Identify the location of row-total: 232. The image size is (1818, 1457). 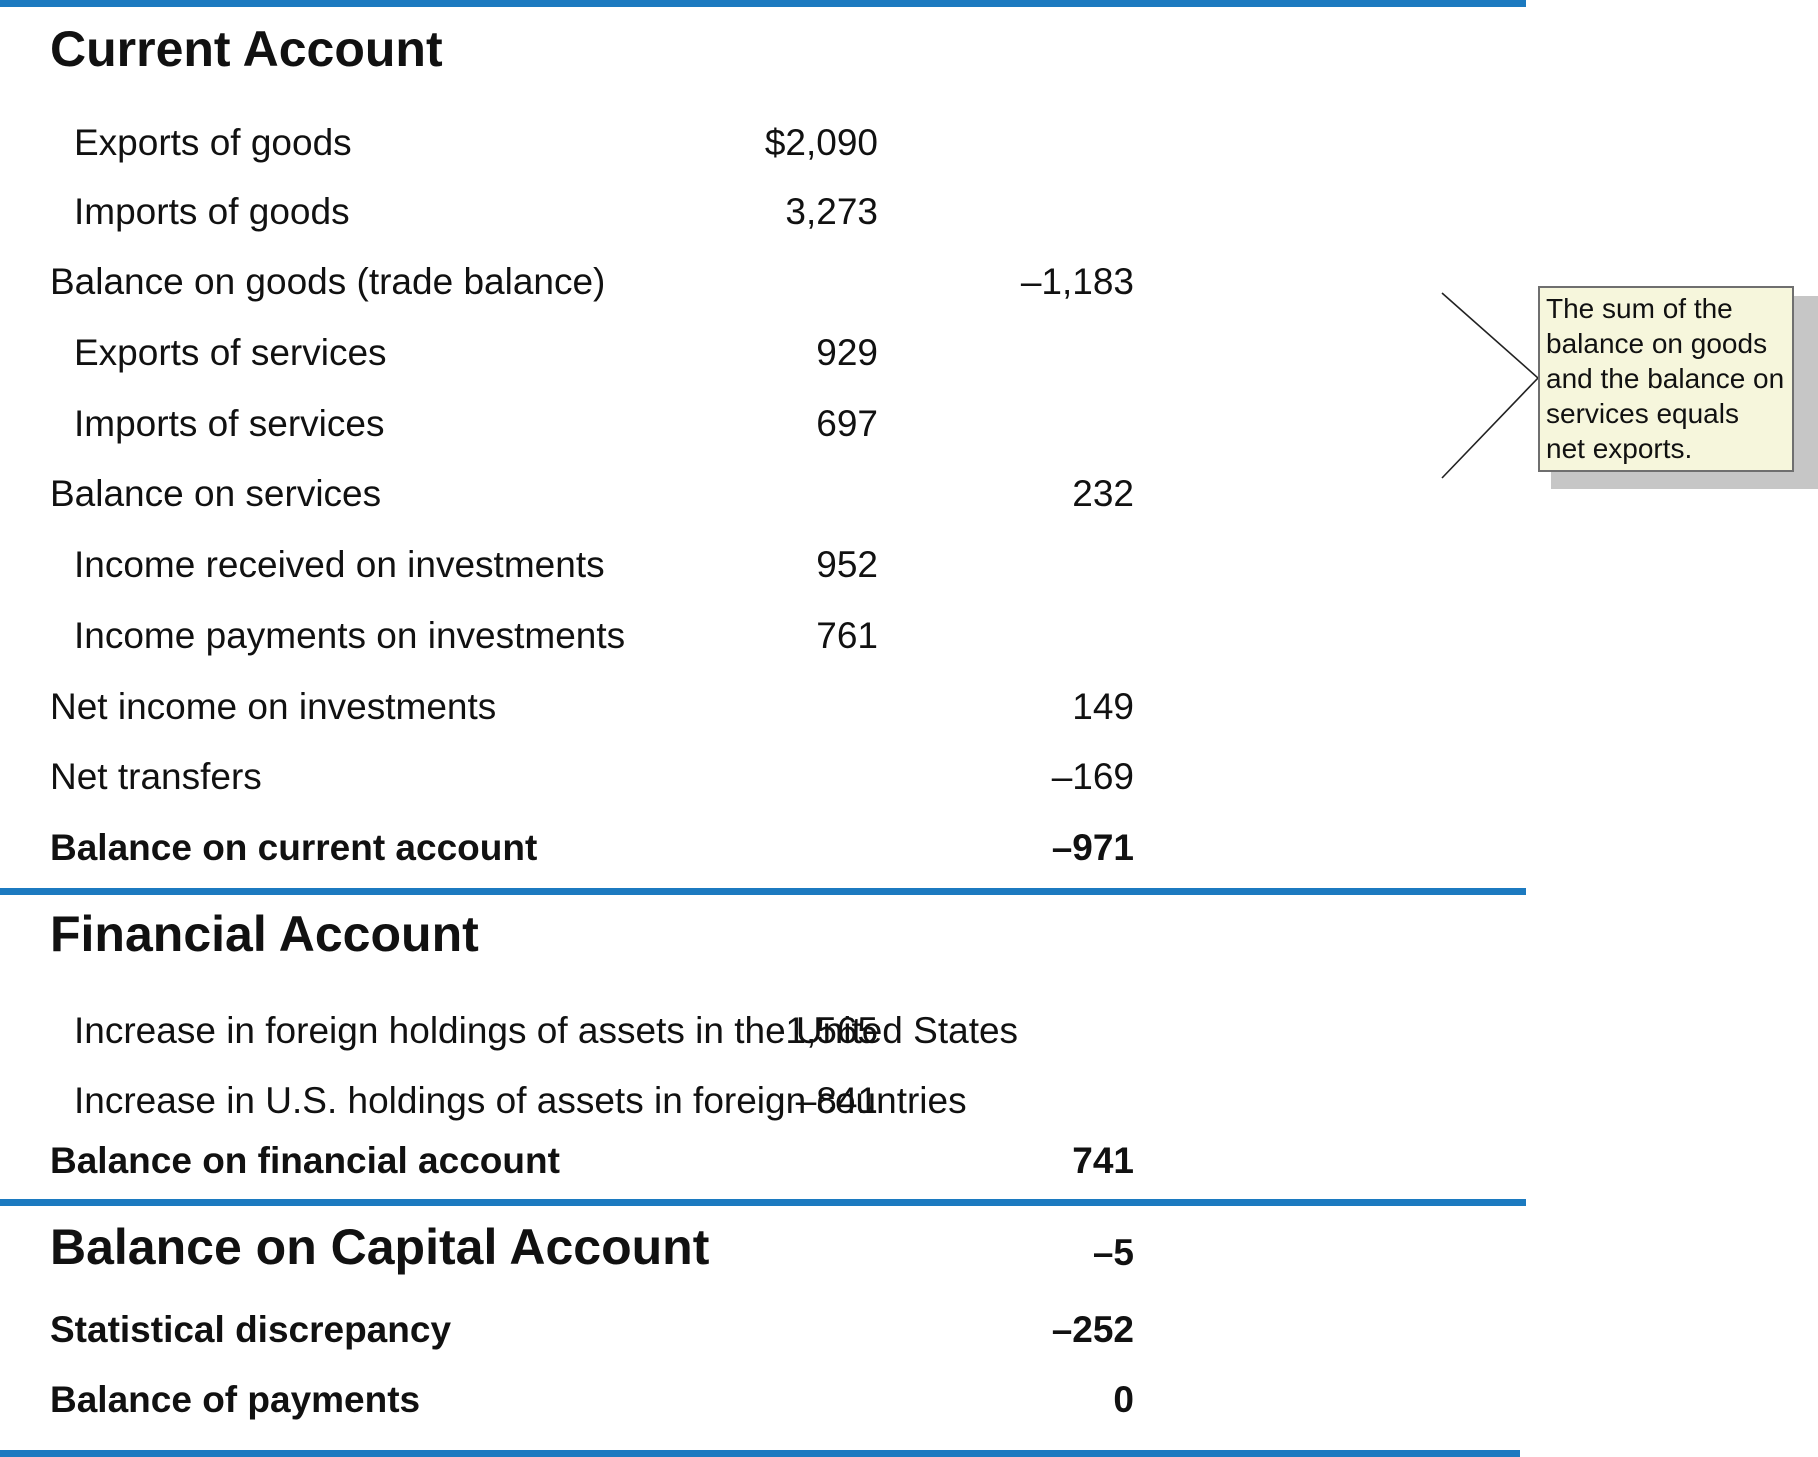
(1103, 493).